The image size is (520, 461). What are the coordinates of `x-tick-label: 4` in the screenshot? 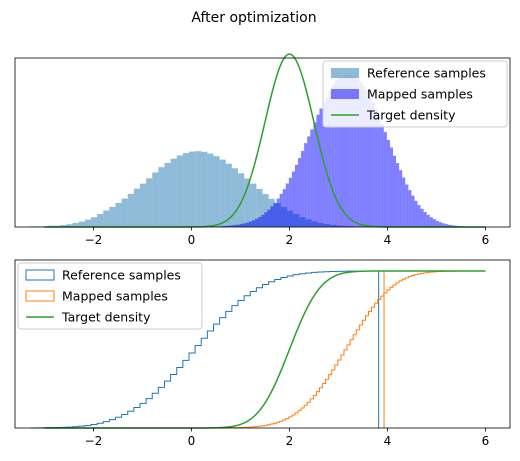 It's located at (388, 441).